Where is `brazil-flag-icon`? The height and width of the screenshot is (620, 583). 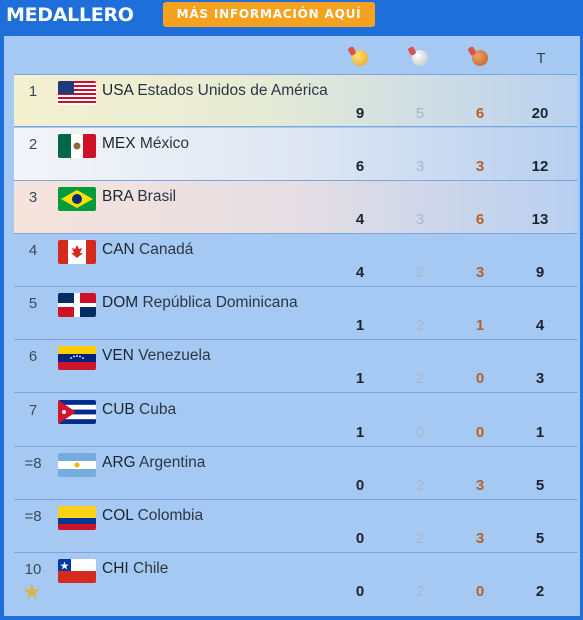 brazil-flag-icon is located at coordinates (77, 199).